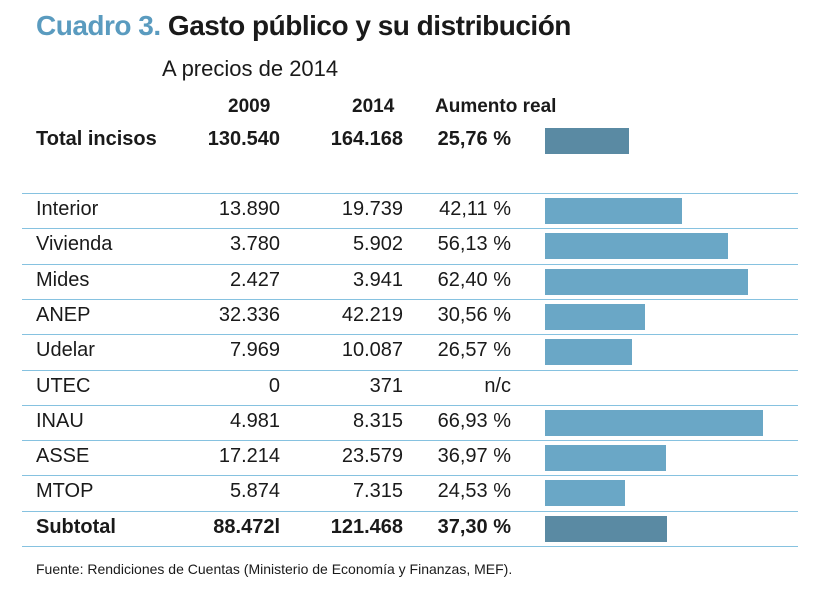 The image size is (833, 597). Describe the element at coordinates (60, 420) in the screenshot. I see `row-label: INAU` at that location.